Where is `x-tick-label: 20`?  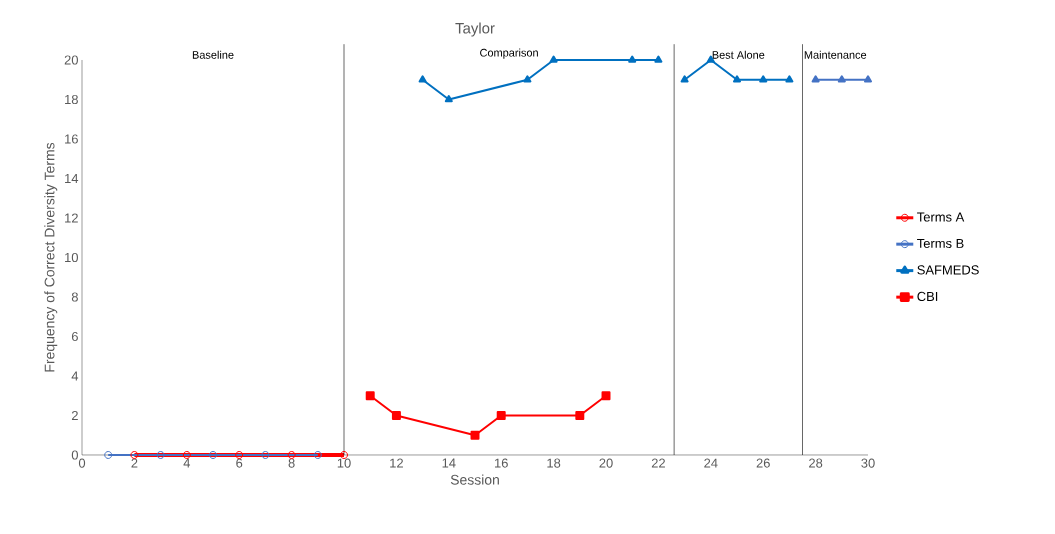 x-tick-label: 20 is located at coordinates (606, 463).